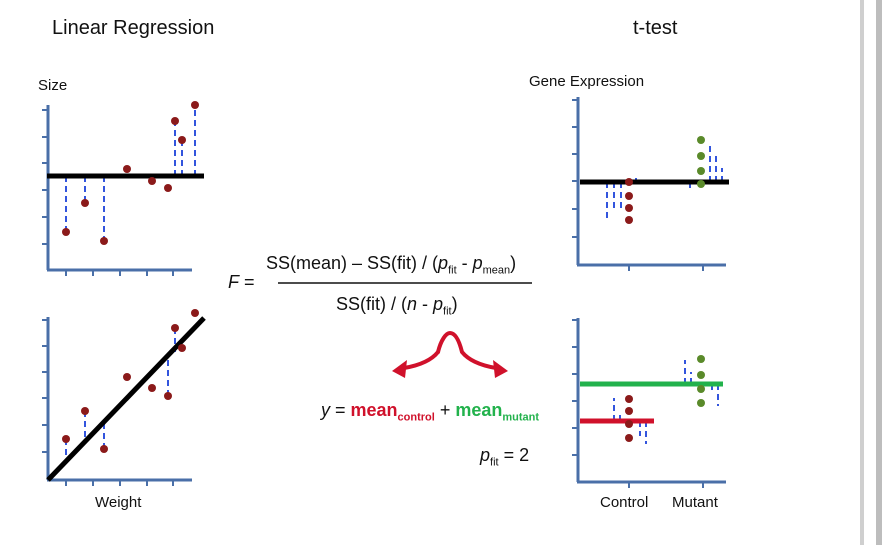 This screenshot has height=545, width=882. Describe the element at coordinates (391, 265) in the screenshot. I see `formula-numerator: SS(mean) – SS(fit) / (pfit - pmean)` at that location.